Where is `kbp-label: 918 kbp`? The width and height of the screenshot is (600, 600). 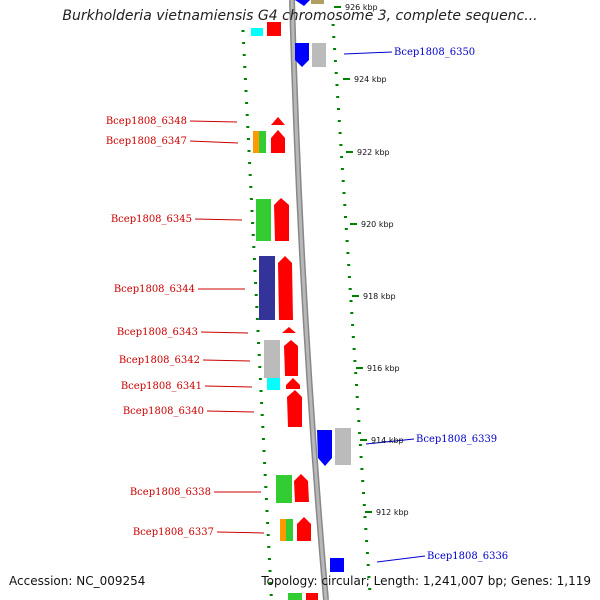 kbp-label: 918 kbp is located at coordinates (379, 296).